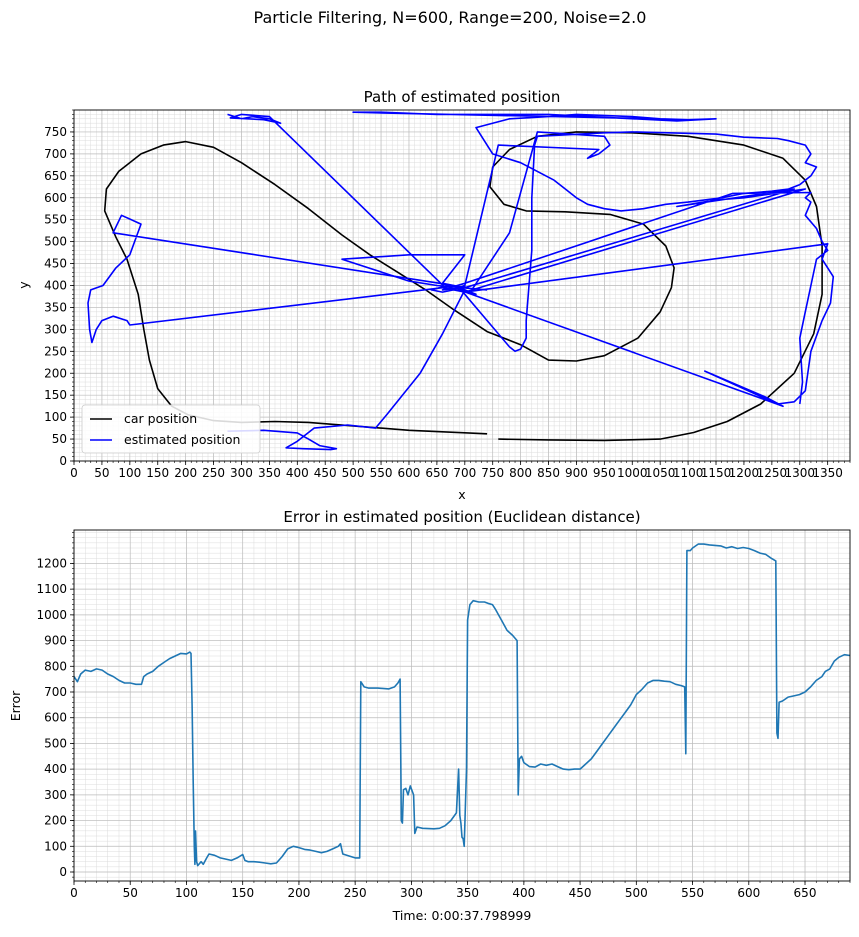 The image size is (859, 937). What do you see at coordinates (716, 473) in the screenshot?
I see `plot-path-xtick-label: 1150` at bounding box center [716, 473].